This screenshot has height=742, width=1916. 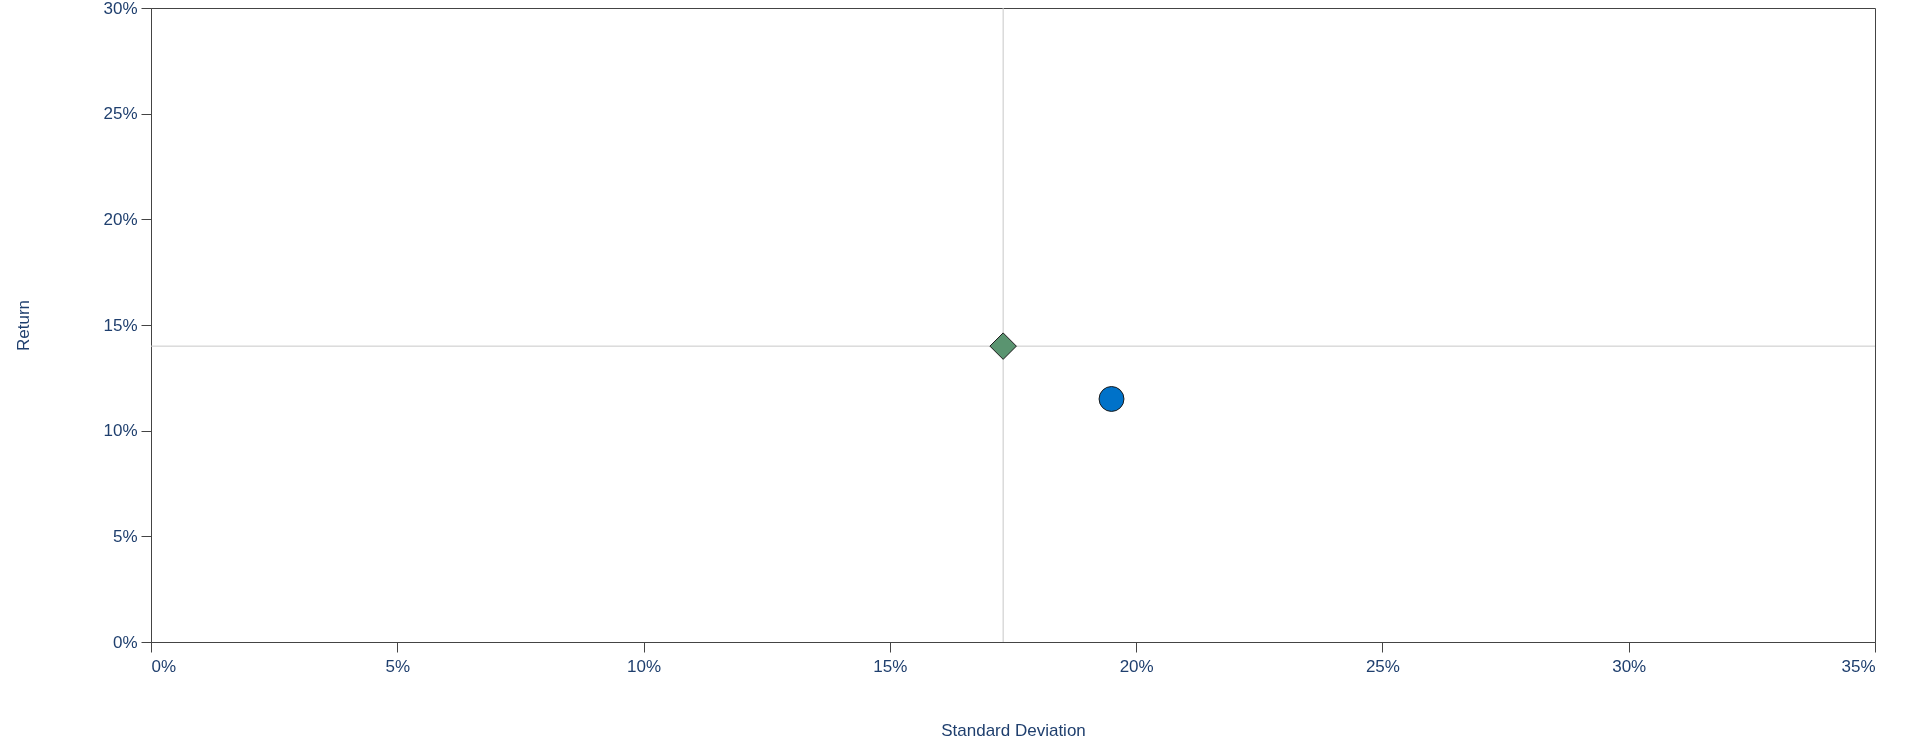 What do you see at coordinates (120, 9) in the screenshot?
I see `y-tick-label: 30%` at bounding box center [120, 9].